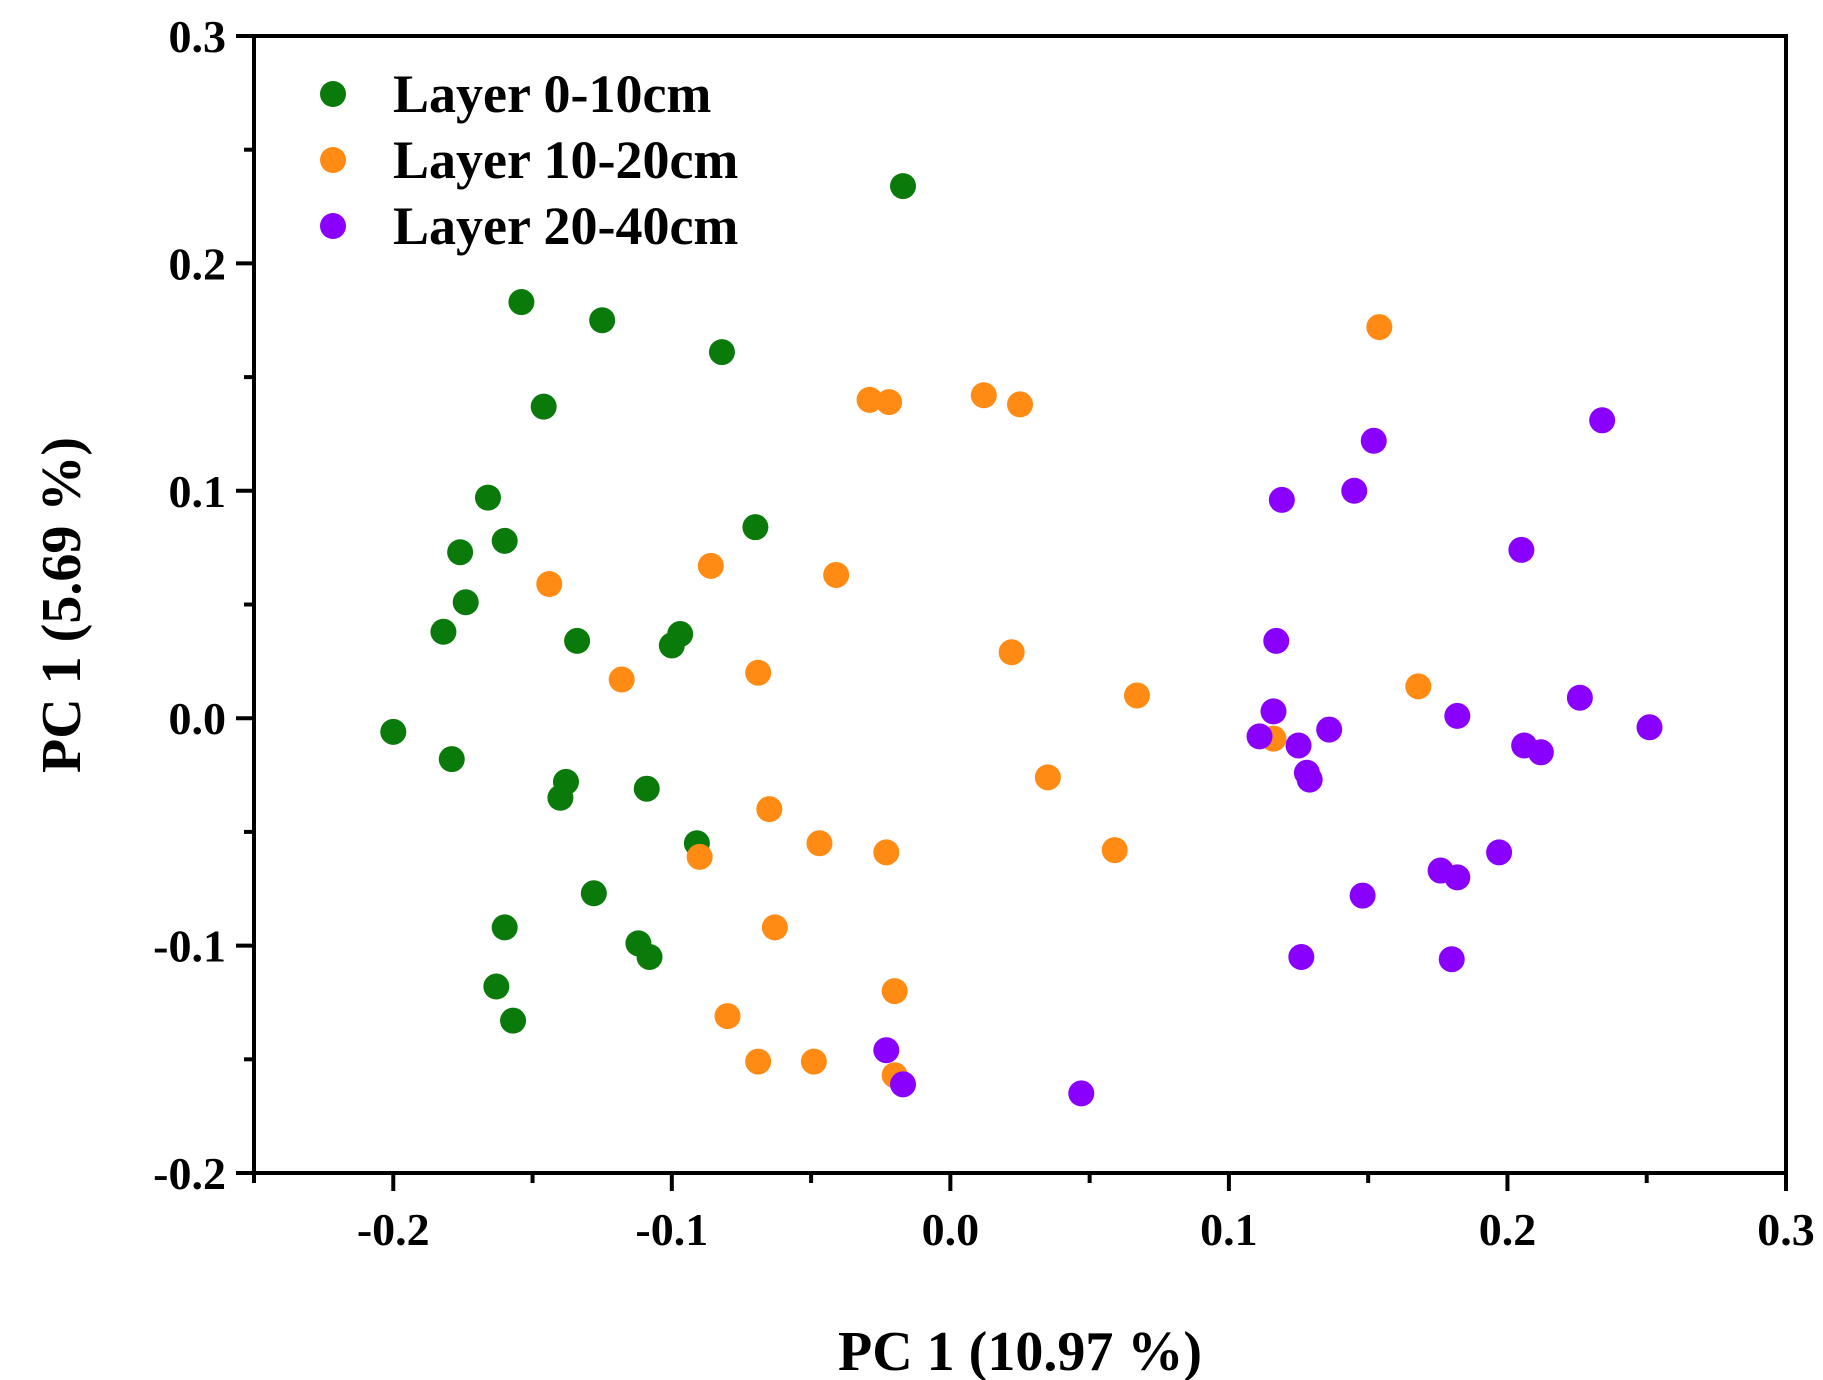 The image size is (1823, 1380). What do you see at coordinates (552, 94) in the screenshot?
I see `legend-label: Layer 0-10cm` at bounding box center [552, 94].